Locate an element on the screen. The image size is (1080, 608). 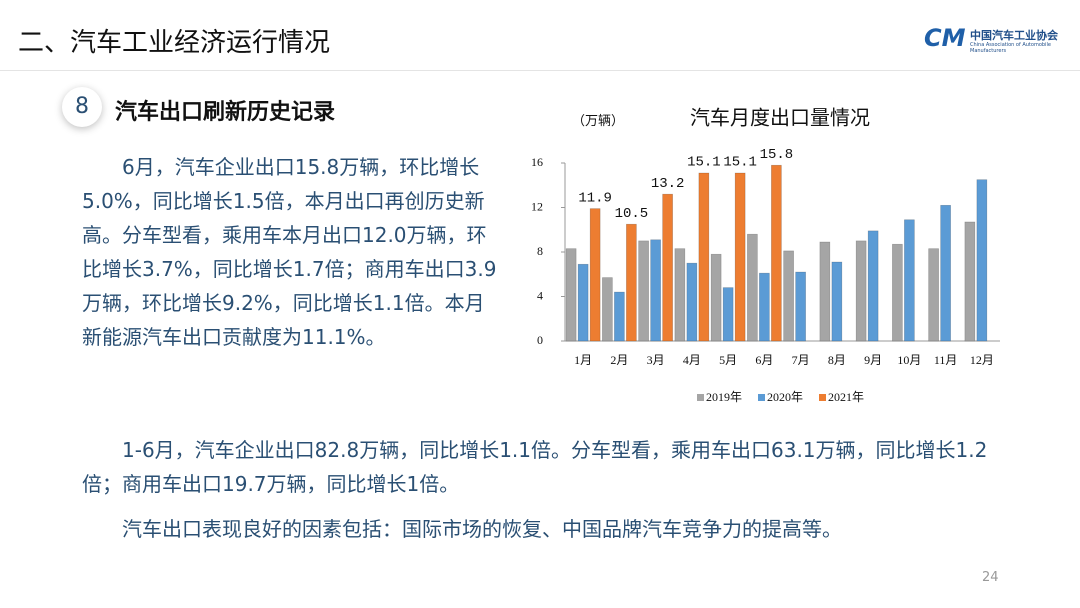
y-tick-label: 8 is located at coordinates (540, 251).